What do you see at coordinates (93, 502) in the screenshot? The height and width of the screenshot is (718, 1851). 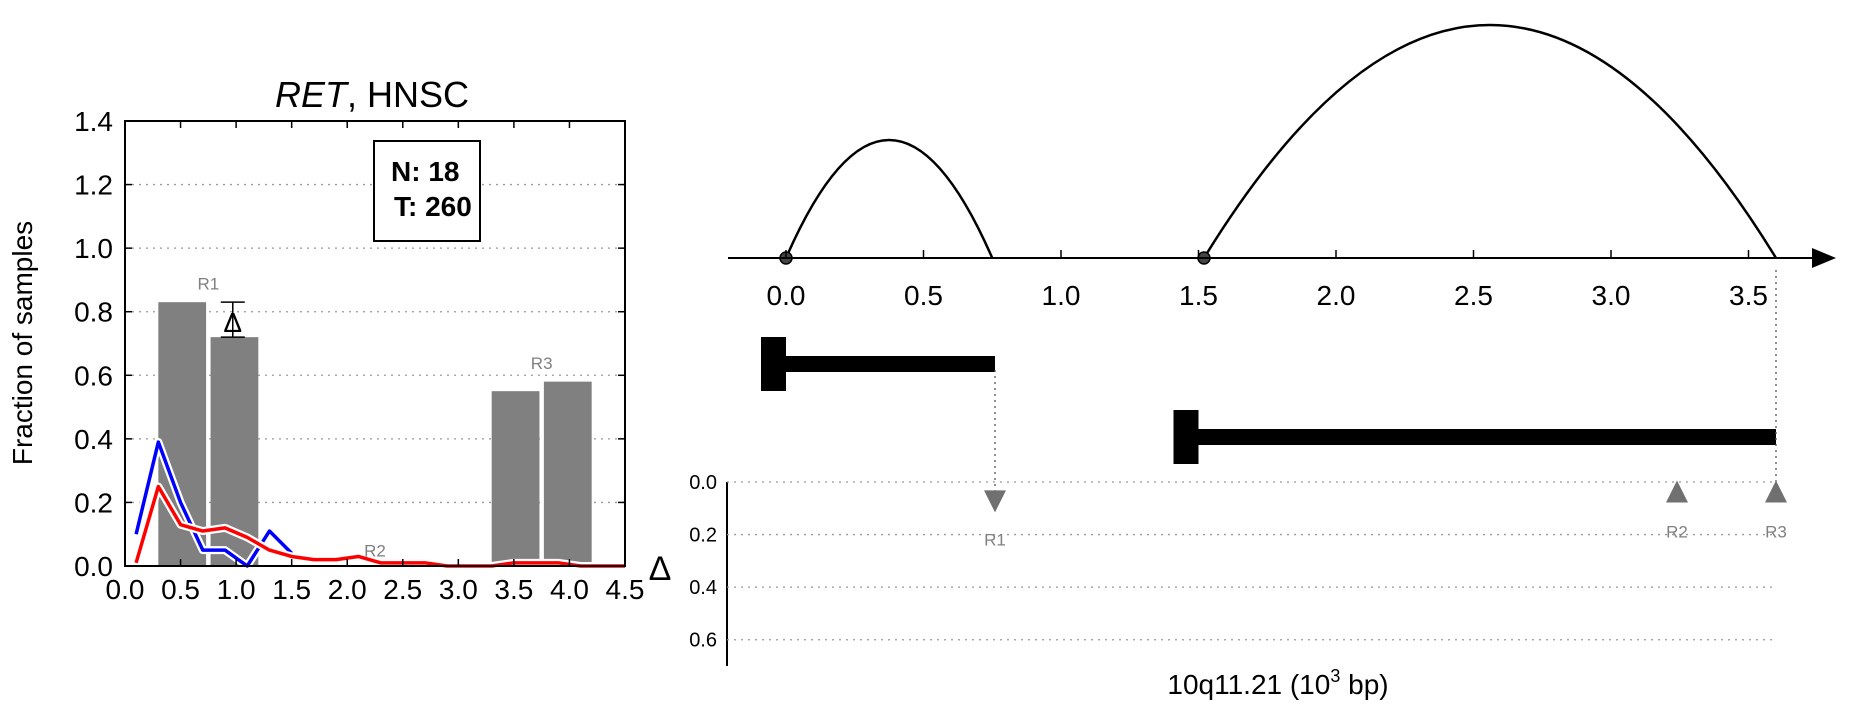 I see `y-tick-label: 0.2` at bounding box center [93, 502].